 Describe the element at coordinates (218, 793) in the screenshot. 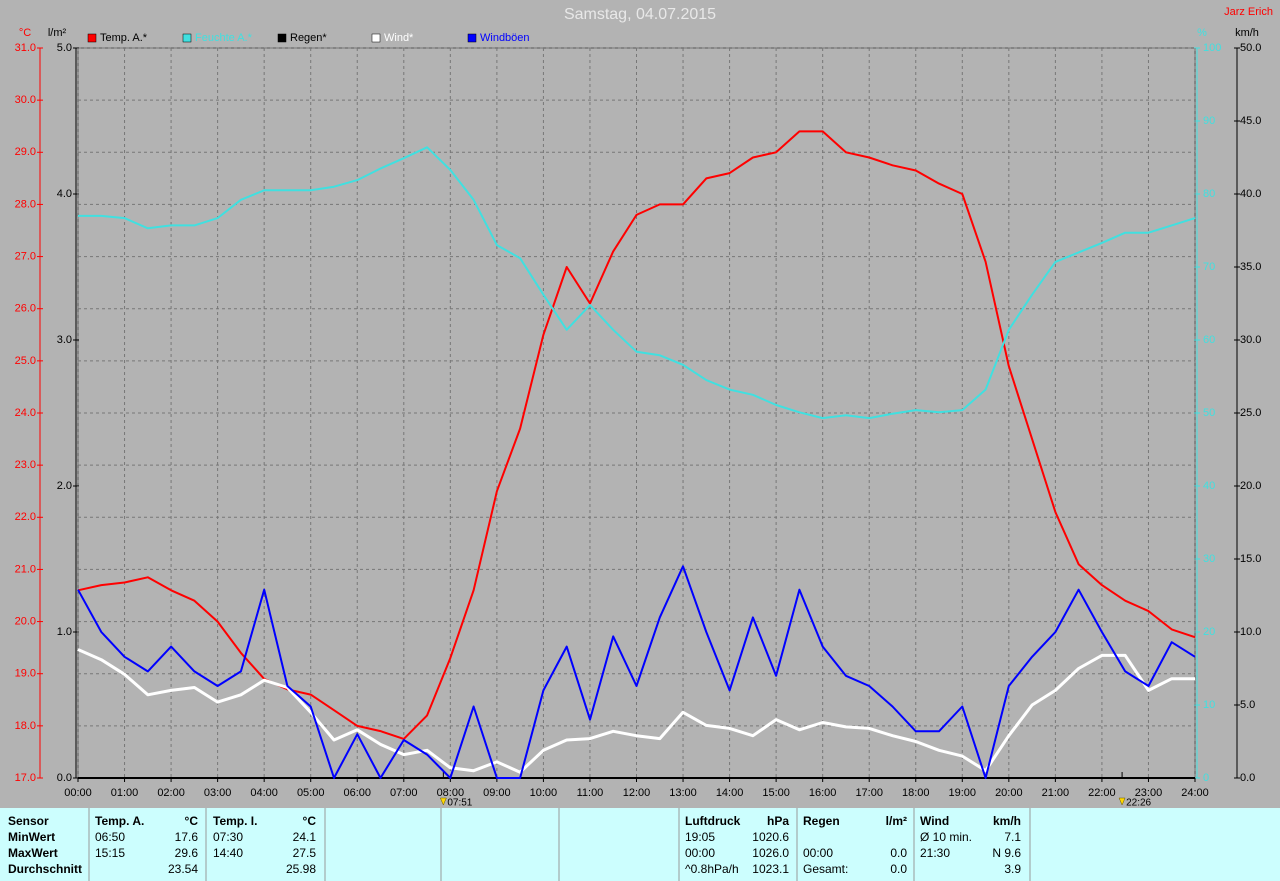

I see `x-tick-label: 03:00` at that location.